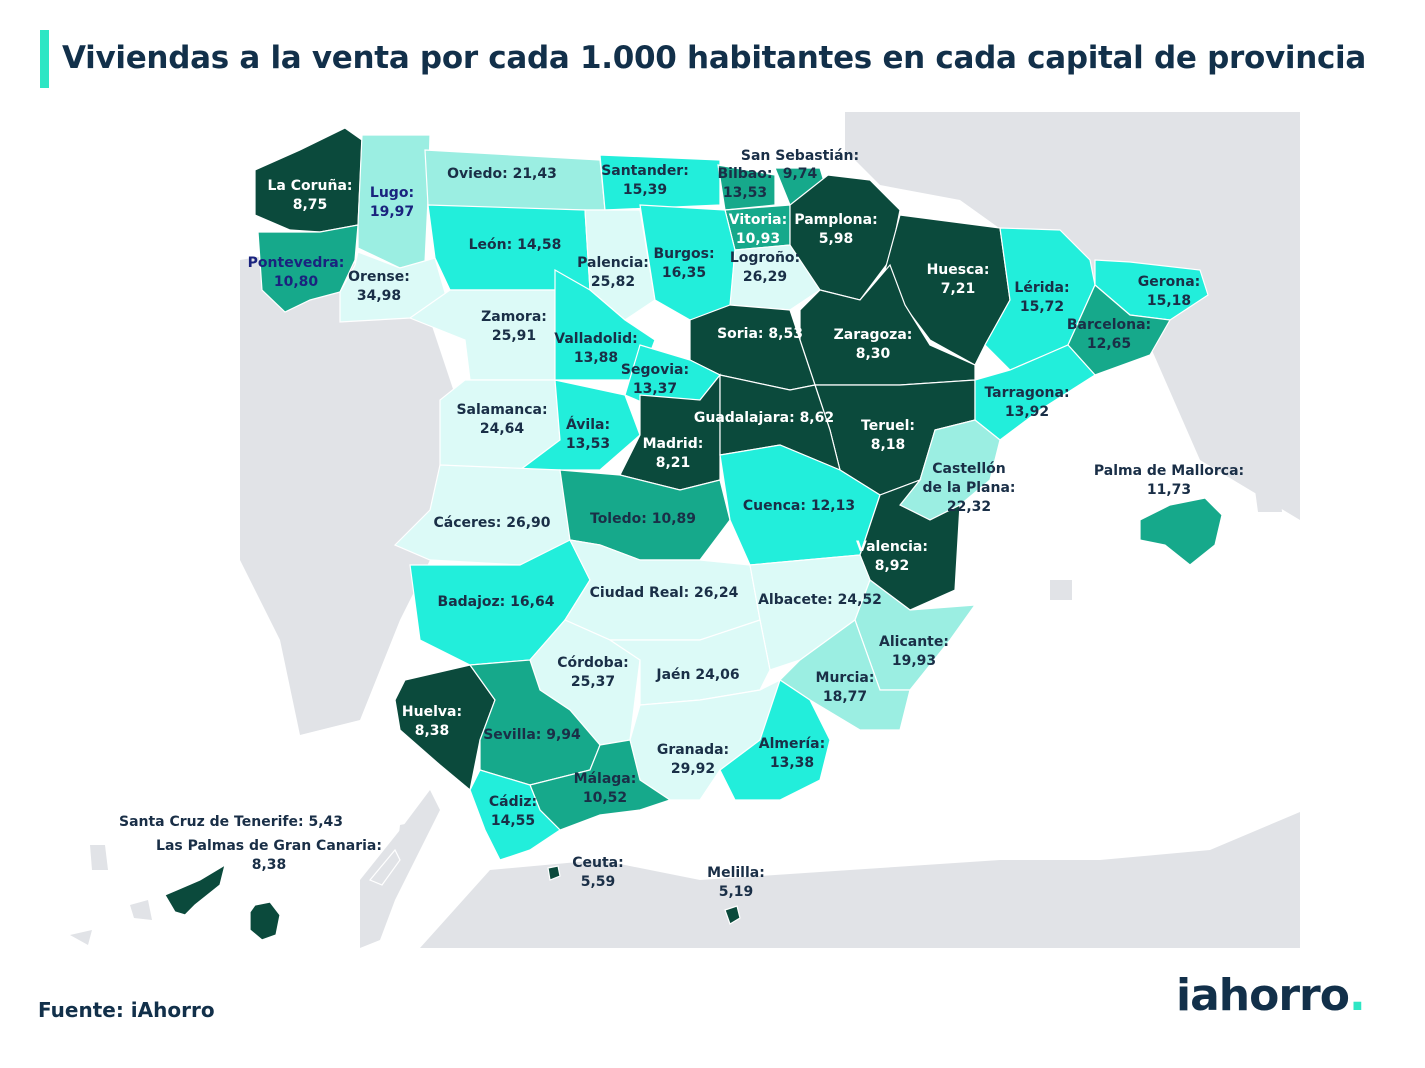 This screenshot has width=1425, height=1068. I want to click on label-cuenca: Cuenca: 12,13, so click(799, 506).